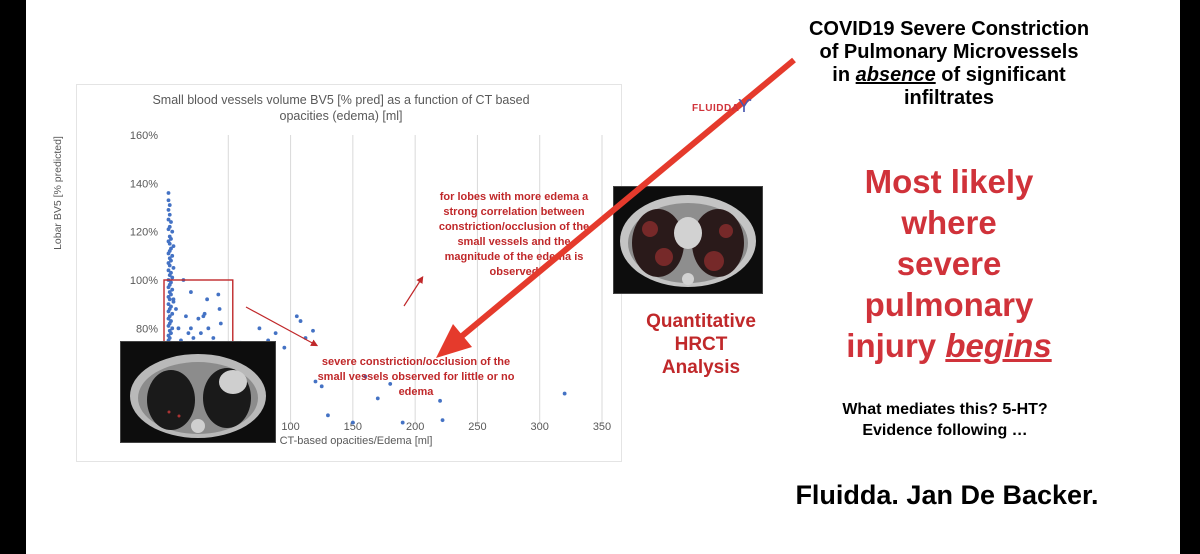 This screenshot has width=1200, height=554. What do you see at coordinates (144, 136) in the screenshot?
I see `y-tick-label: 160%` at bounding box center [144, 136].